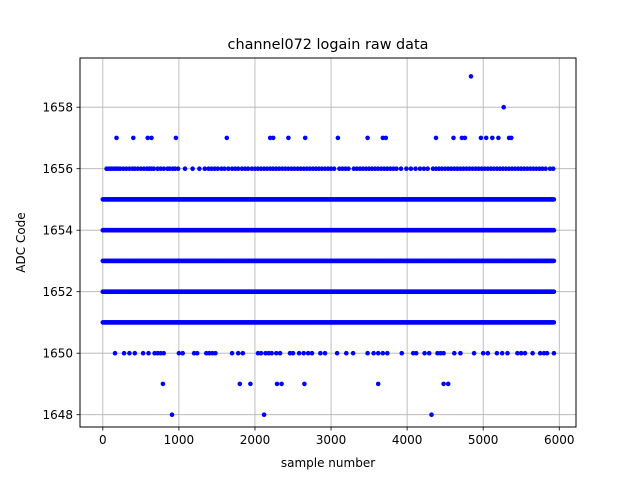 This screenshot has width=640, height=480. What do you see at coordinates (57, 108) in the screenshot?
I see `y-tick-label: 1658` at bounding box center [57, 108].